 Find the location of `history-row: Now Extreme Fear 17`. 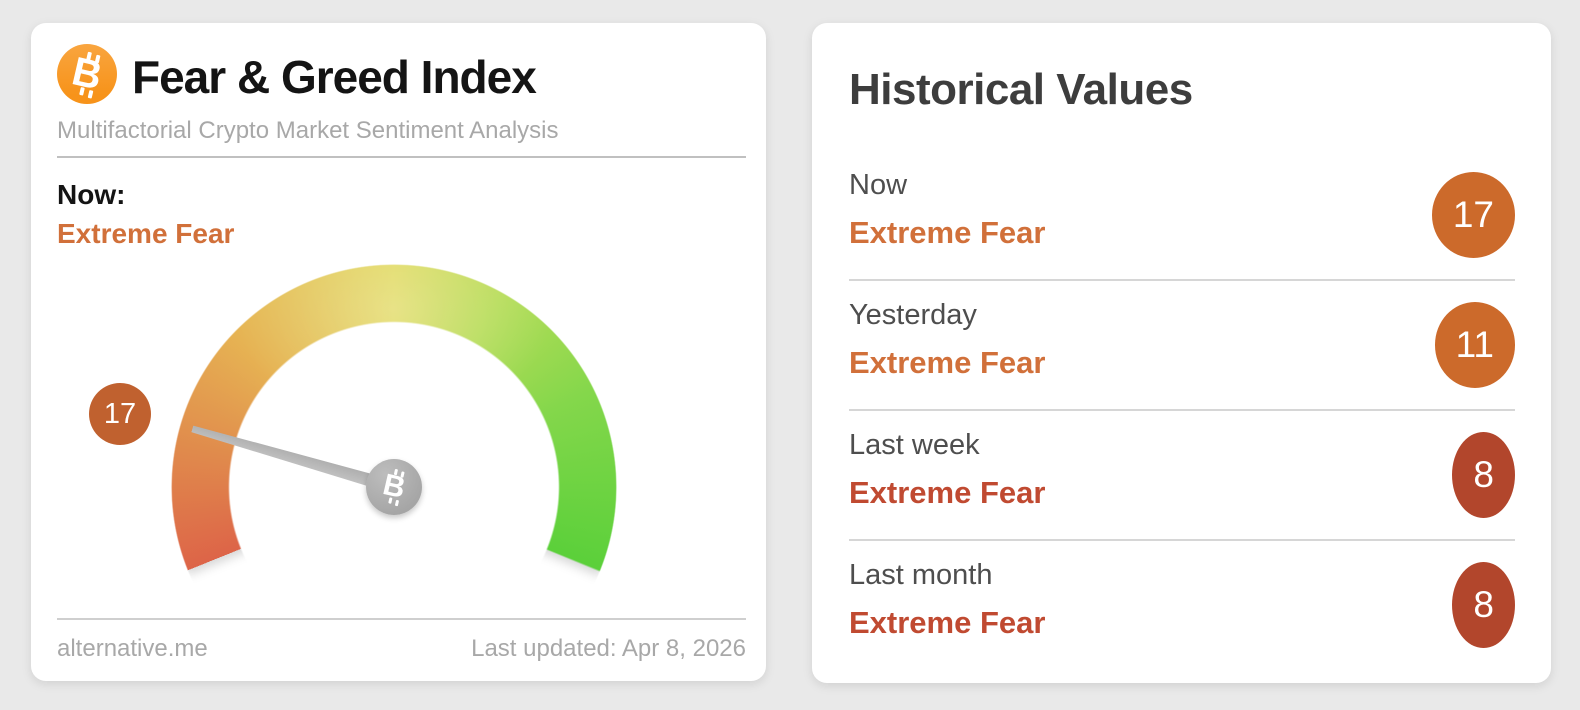

history-row: Now Extreme Fear 17 is located at coordinates (1182, 216).